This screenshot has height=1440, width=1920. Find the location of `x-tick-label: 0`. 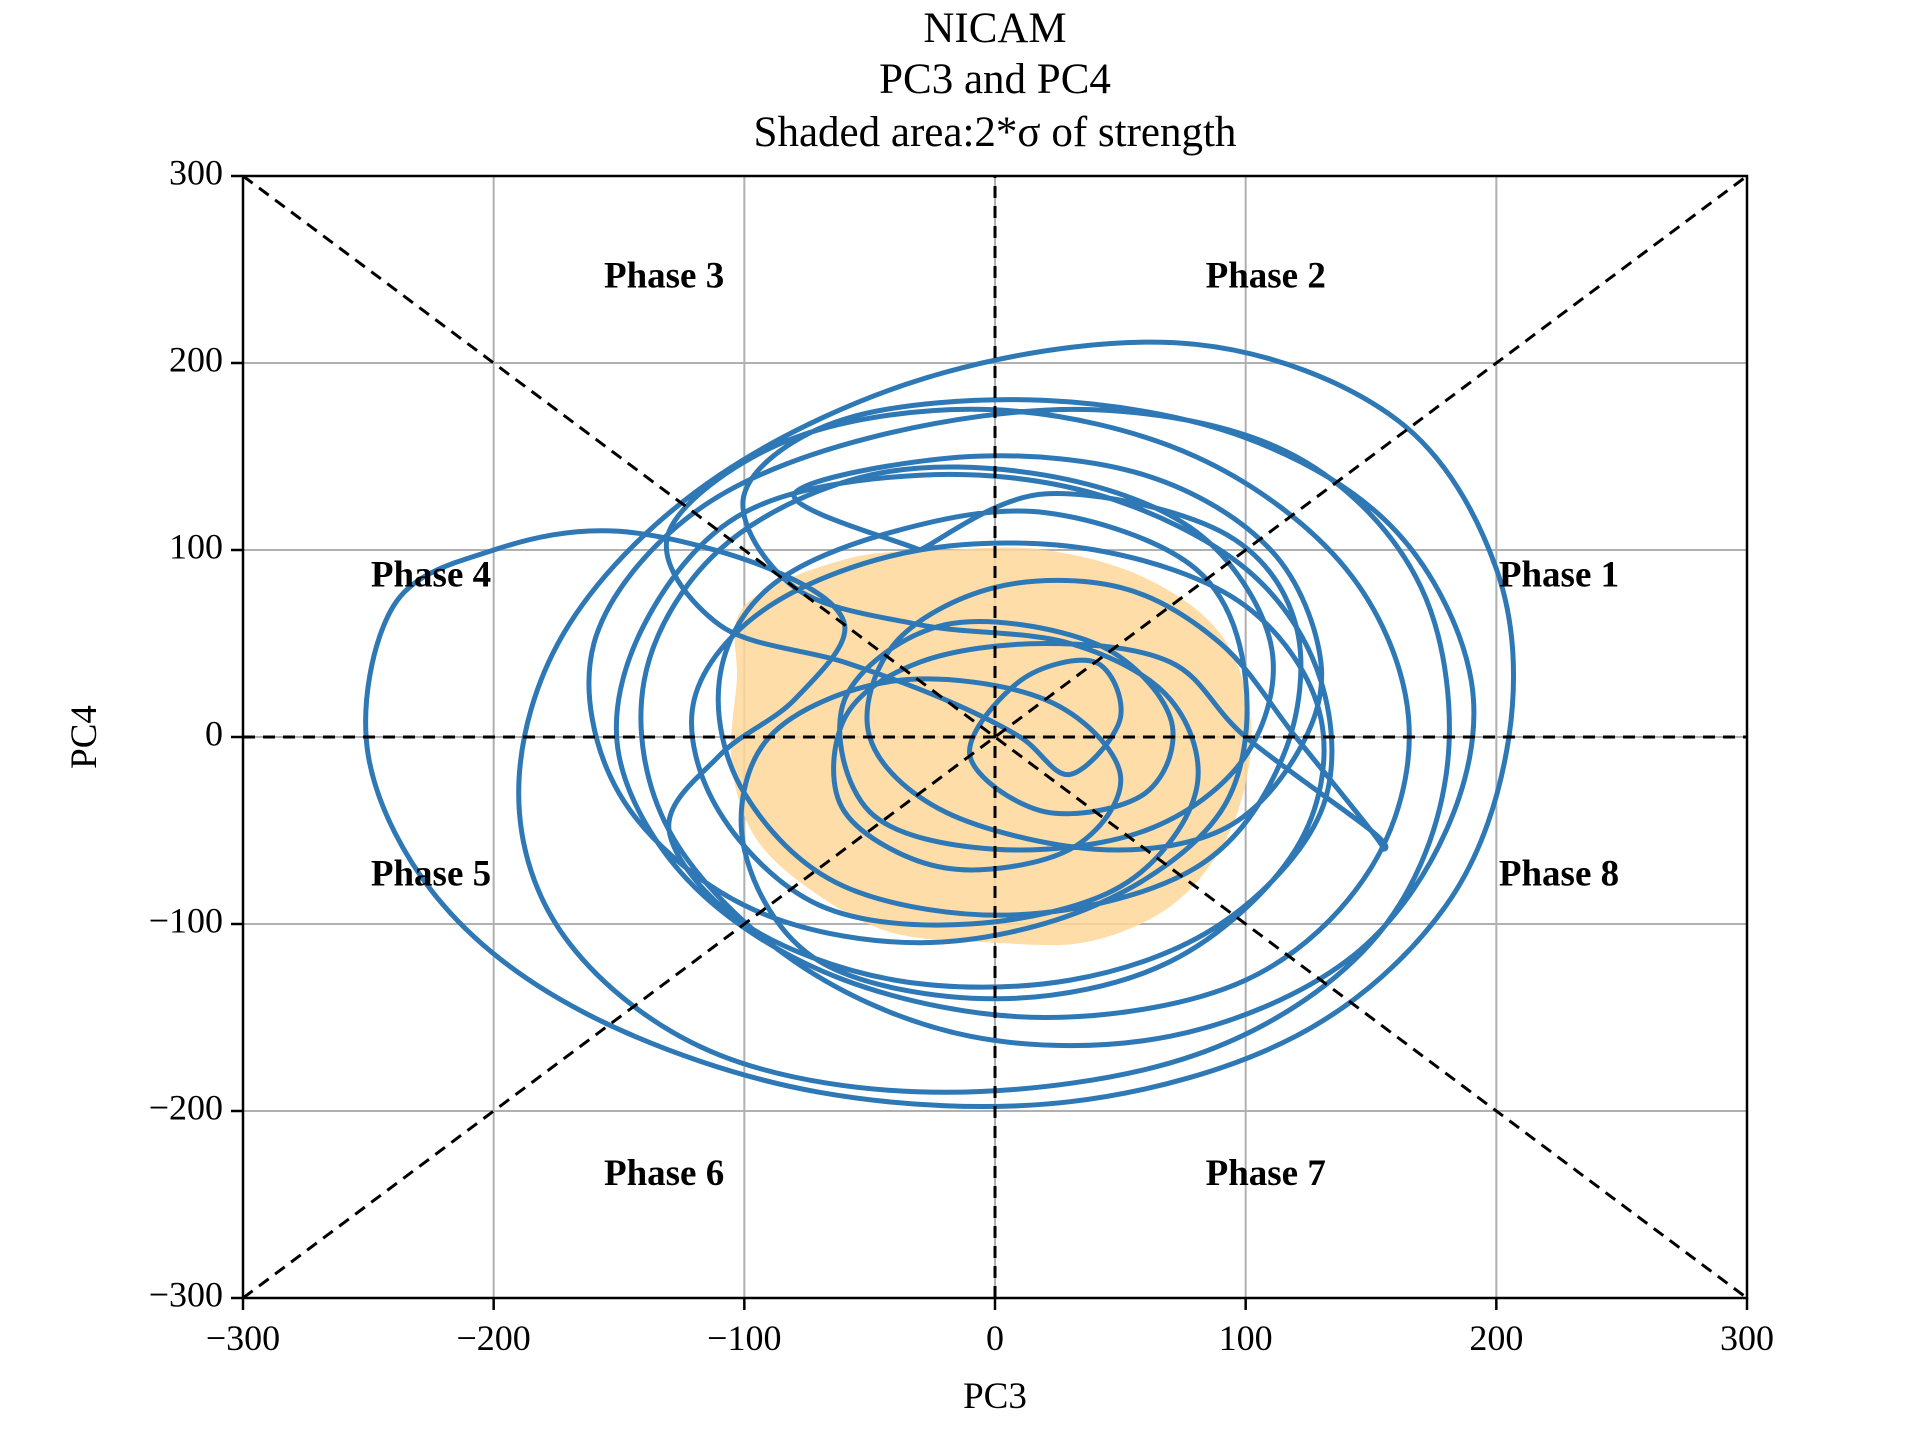

x-tick-label: 0 is located at coordinates (995, 1338).